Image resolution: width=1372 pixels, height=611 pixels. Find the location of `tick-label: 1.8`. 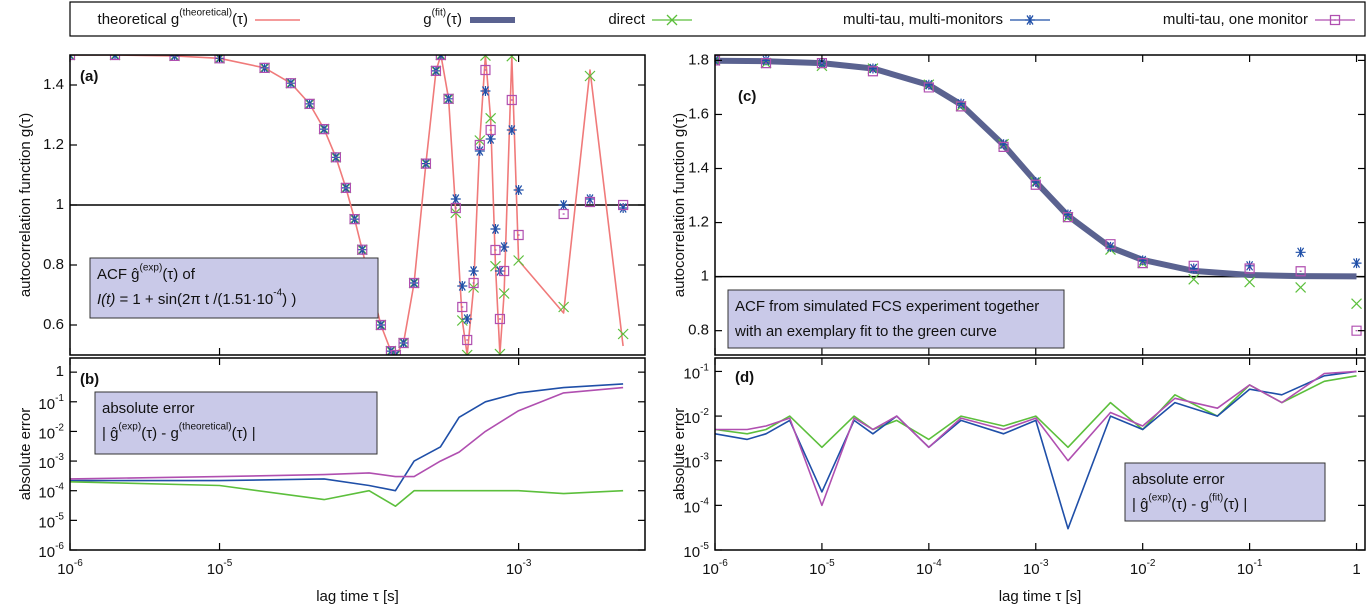

tick-label: 1.8 is located at coordinates (698, 59).